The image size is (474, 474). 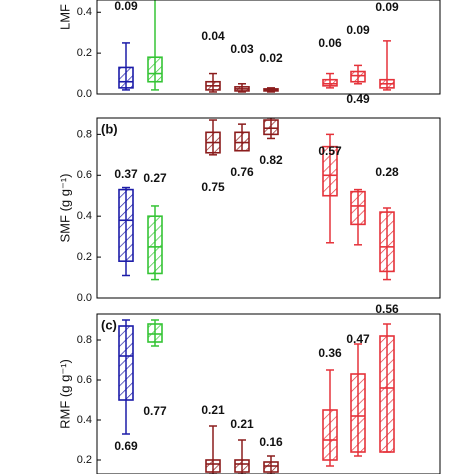 I want to click on mean-label: 0.77, so click(x=155, y=411).